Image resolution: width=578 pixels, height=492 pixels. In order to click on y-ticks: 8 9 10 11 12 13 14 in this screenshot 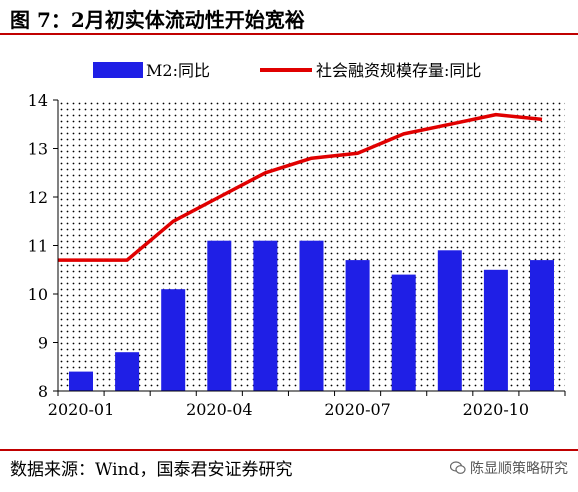, I will do `click(43, 246)`.